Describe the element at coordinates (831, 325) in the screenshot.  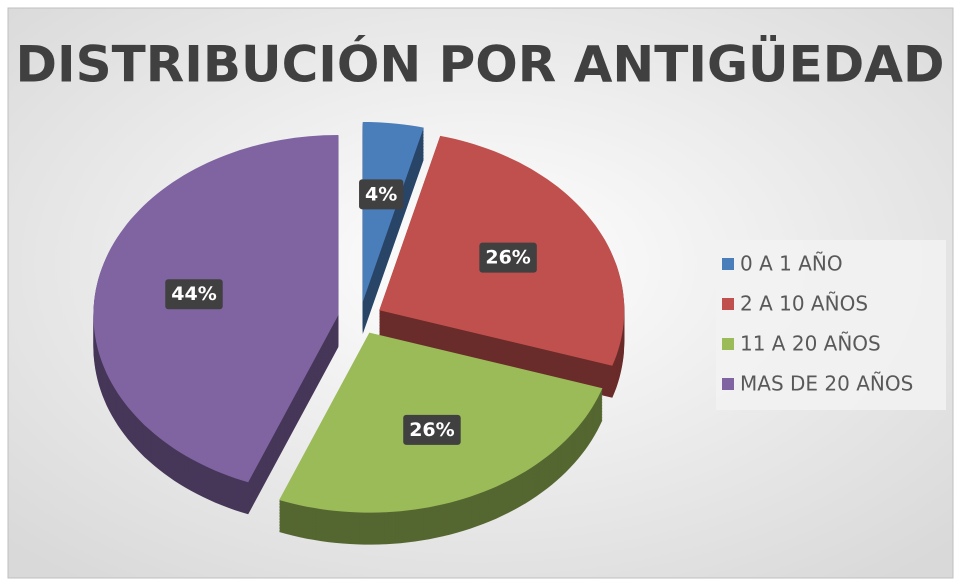
I see `legend-box` at that location.